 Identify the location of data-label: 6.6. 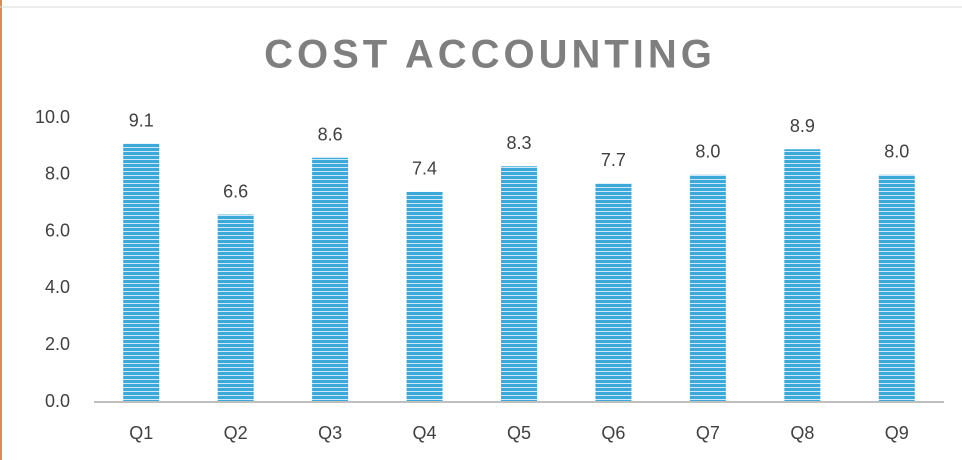
(235, 191).